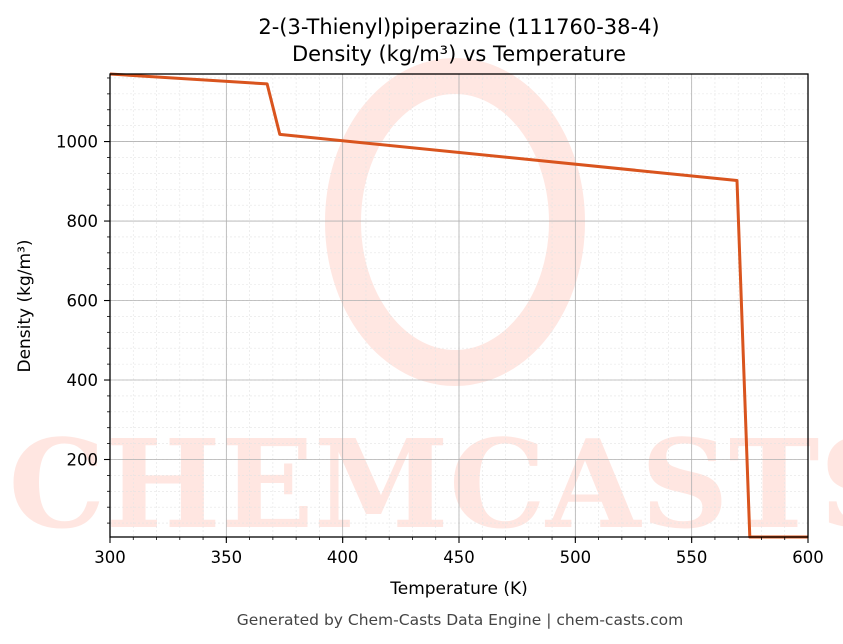 The width and height of the screenshot is (843, 644). I want to click on x-tick-label: 500, so click(576, 557).